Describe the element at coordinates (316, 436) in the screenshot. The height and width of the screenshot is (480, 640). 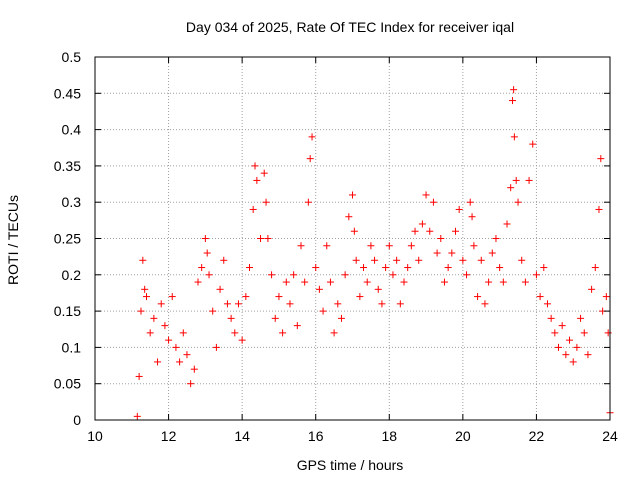
I see `x-tick-label: 16` at that location.